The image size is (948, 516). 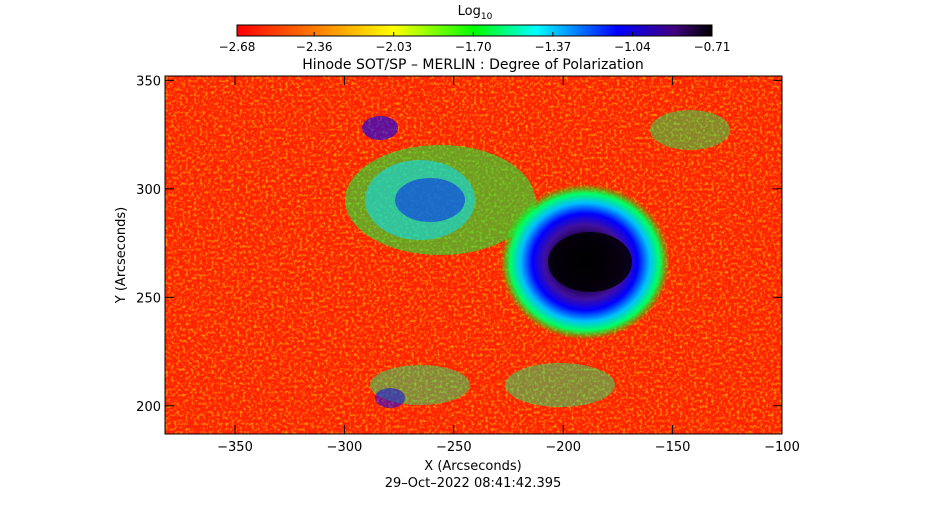 I want to click on y-axis-label: Y (Arcseconds), so click(x=121, y=255).